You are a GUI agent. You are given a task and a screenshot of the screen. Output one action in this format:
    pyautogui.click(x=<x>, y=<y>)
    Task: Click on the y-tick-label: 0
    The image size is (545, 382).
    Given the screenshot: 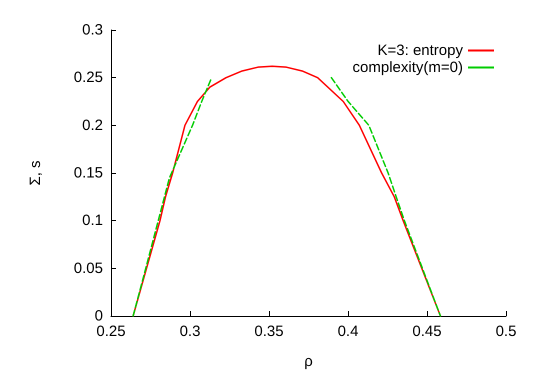 What is the action you would take?
    pyautogui.click(x=98, y=316)
    